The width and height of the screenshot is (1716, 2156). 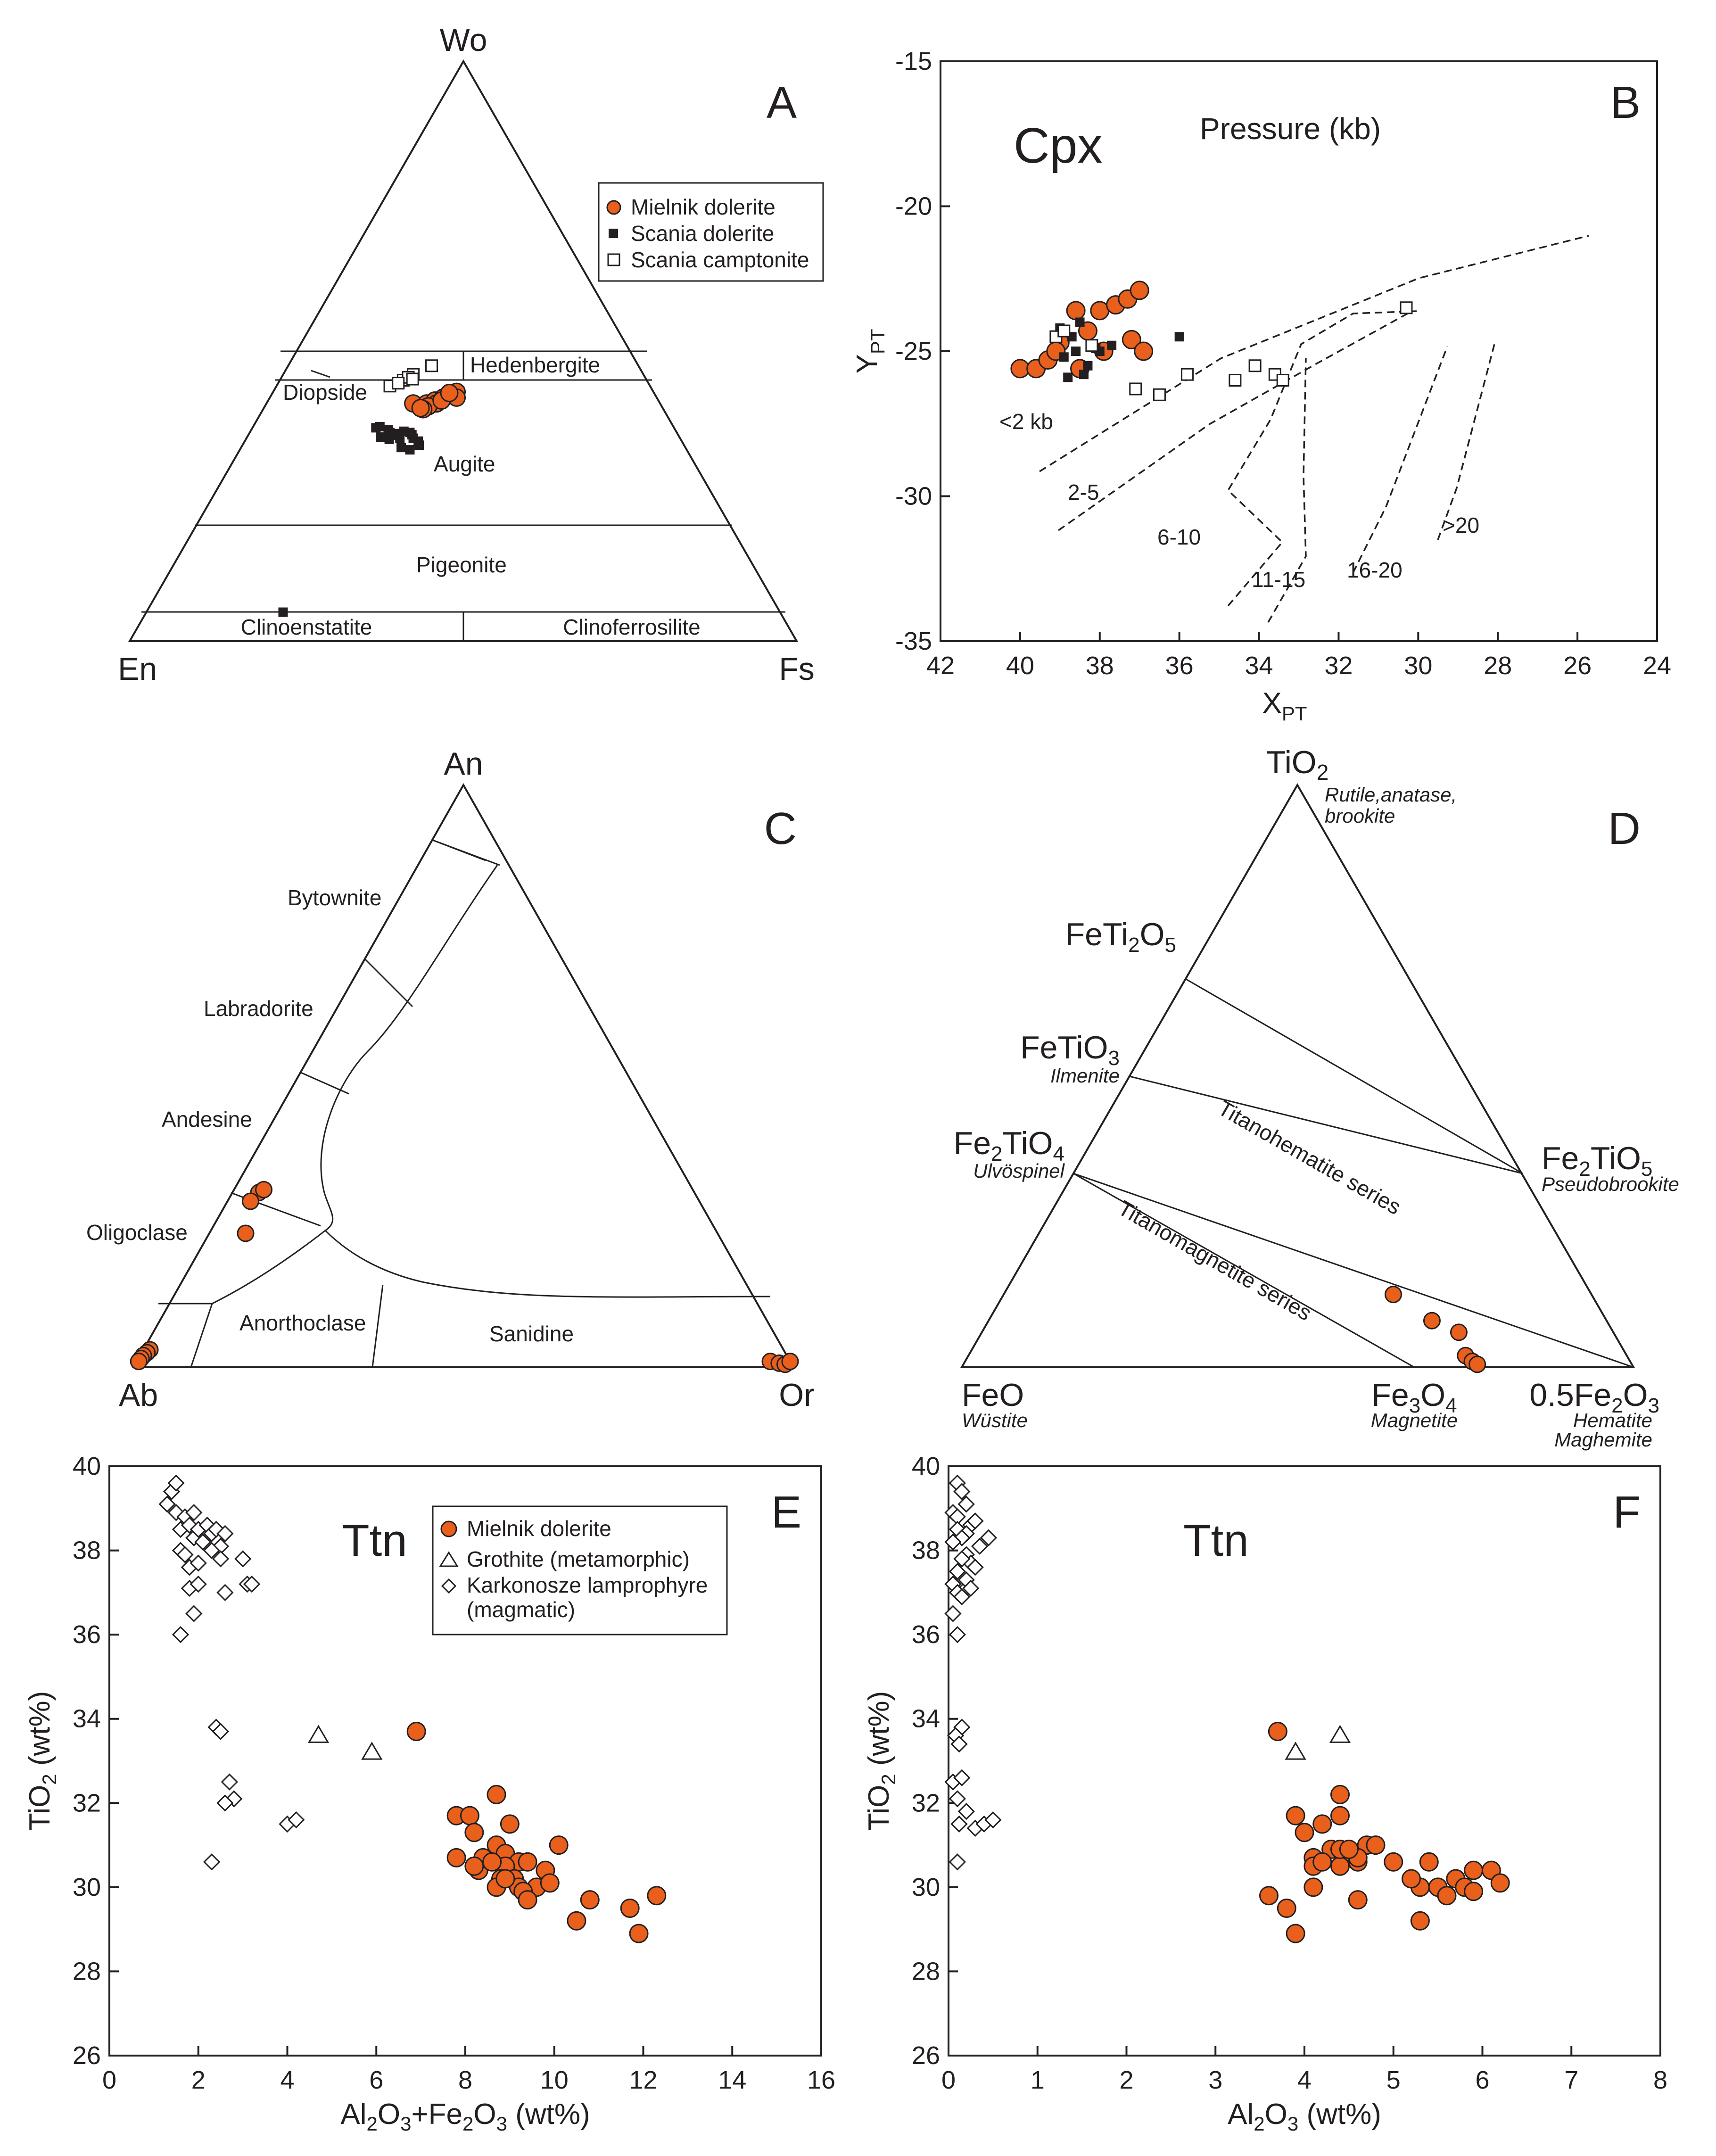 I want to click on panel-b-zone-11-15: 11-15, so click(x=1278, y=579).